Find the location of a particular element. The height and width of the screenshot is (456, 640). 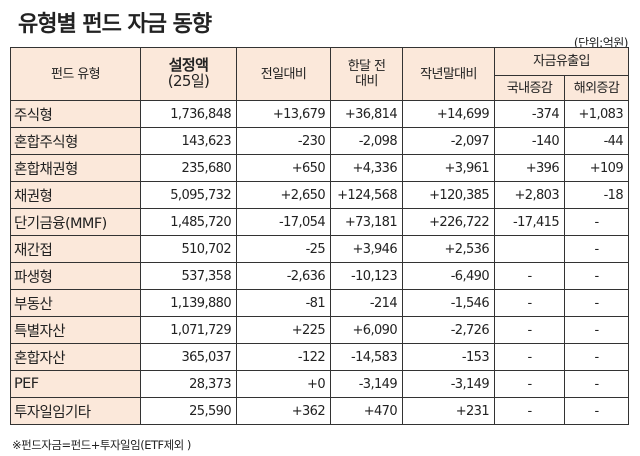

value-cell: 1,139,880 is located at coordinates (188, 303).